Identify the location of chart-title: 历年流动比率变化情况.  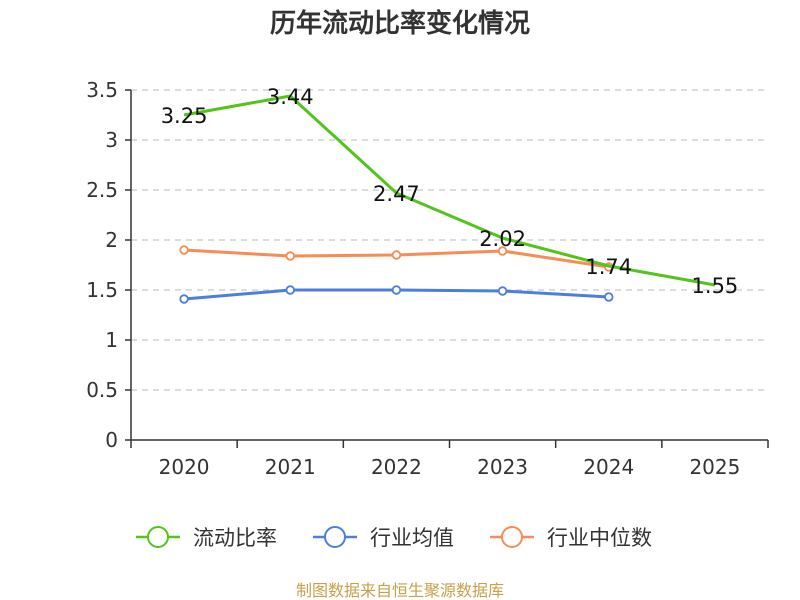
(400, 23).